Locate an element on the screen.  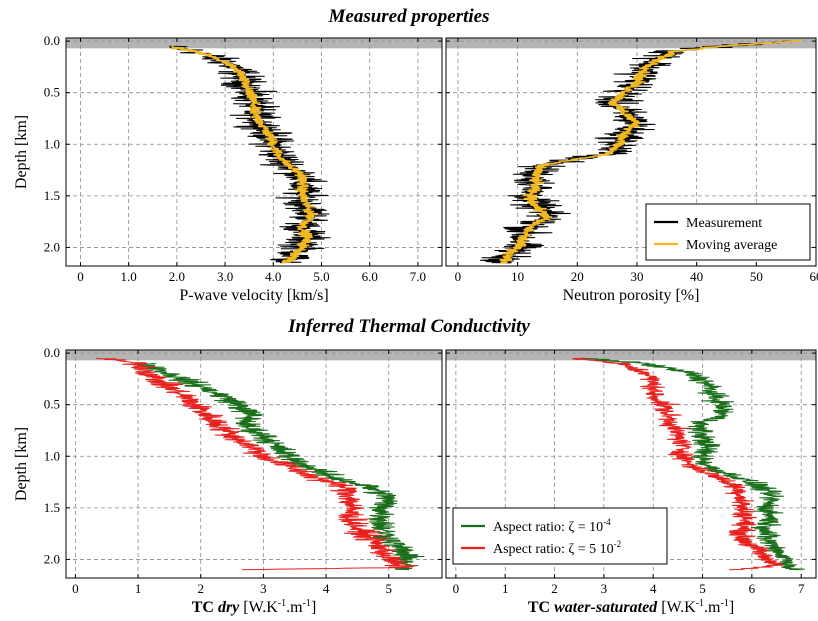
series-line-measurement is located at coordinates (250, 154).